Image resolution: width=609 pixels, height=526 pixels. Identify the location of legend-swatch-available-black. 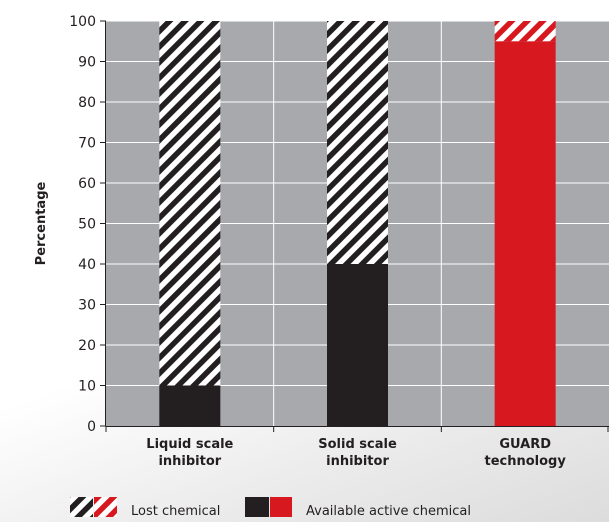
(257, 507).